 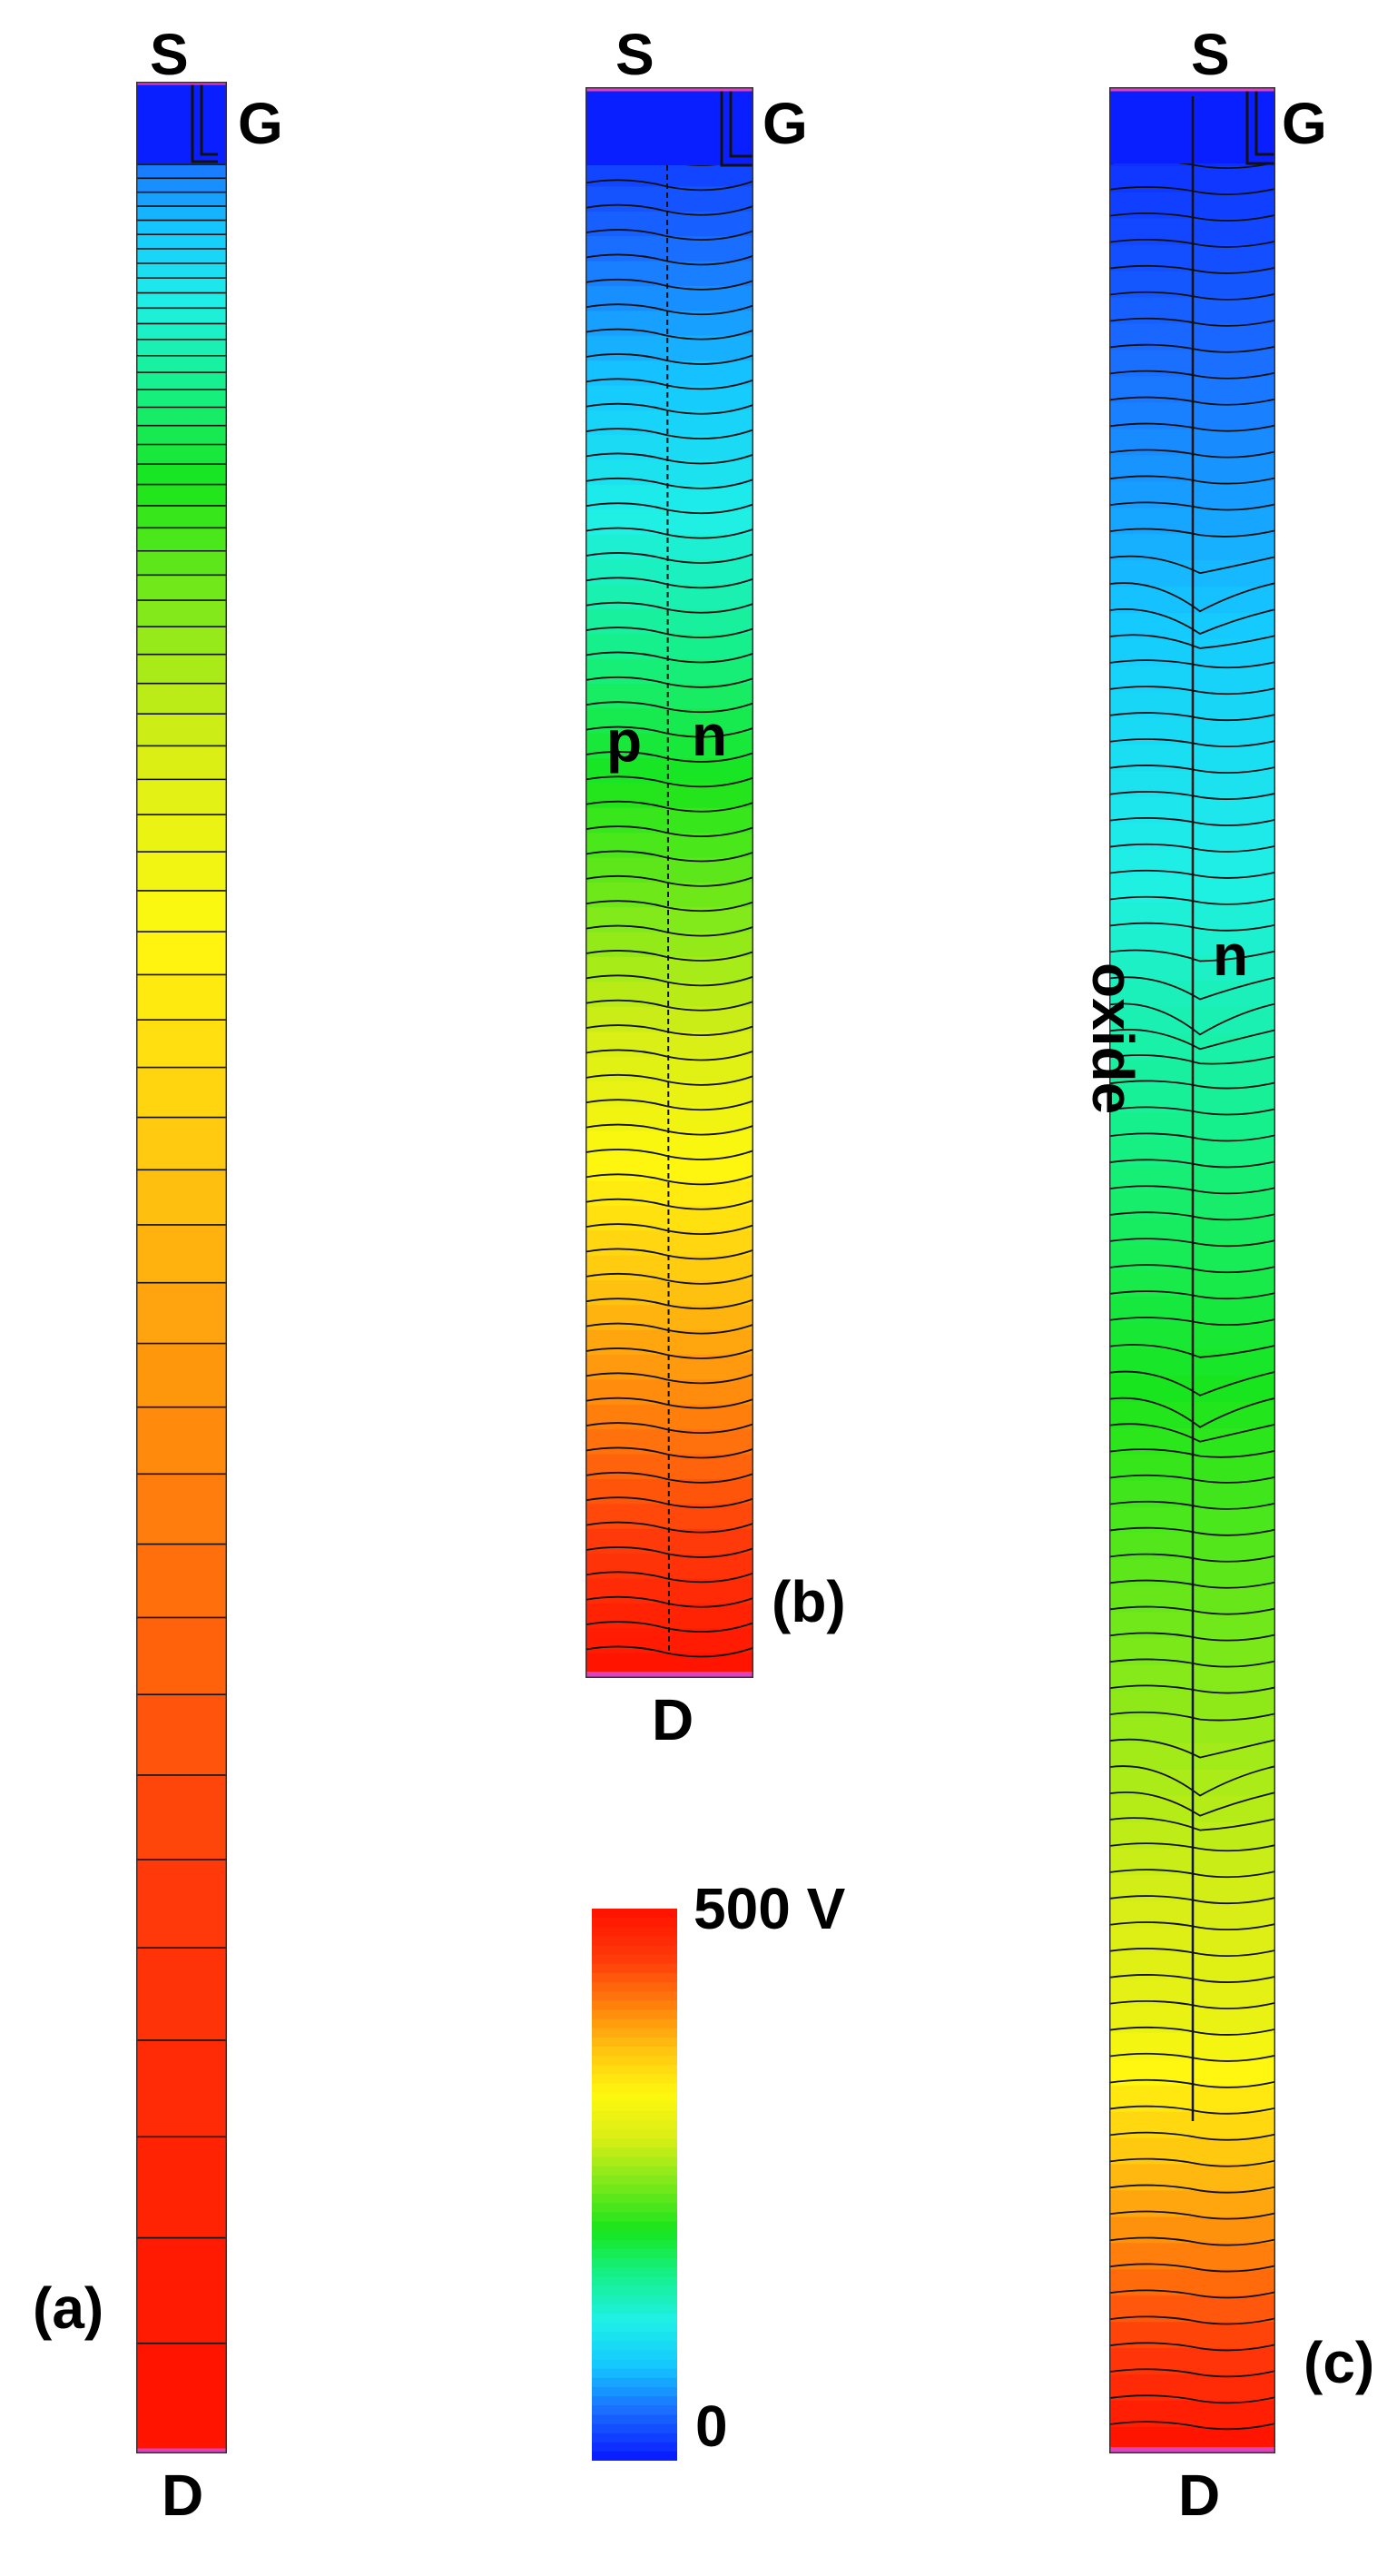 I want to click on panel-b-source-label: S, so click(x=634, y=54).